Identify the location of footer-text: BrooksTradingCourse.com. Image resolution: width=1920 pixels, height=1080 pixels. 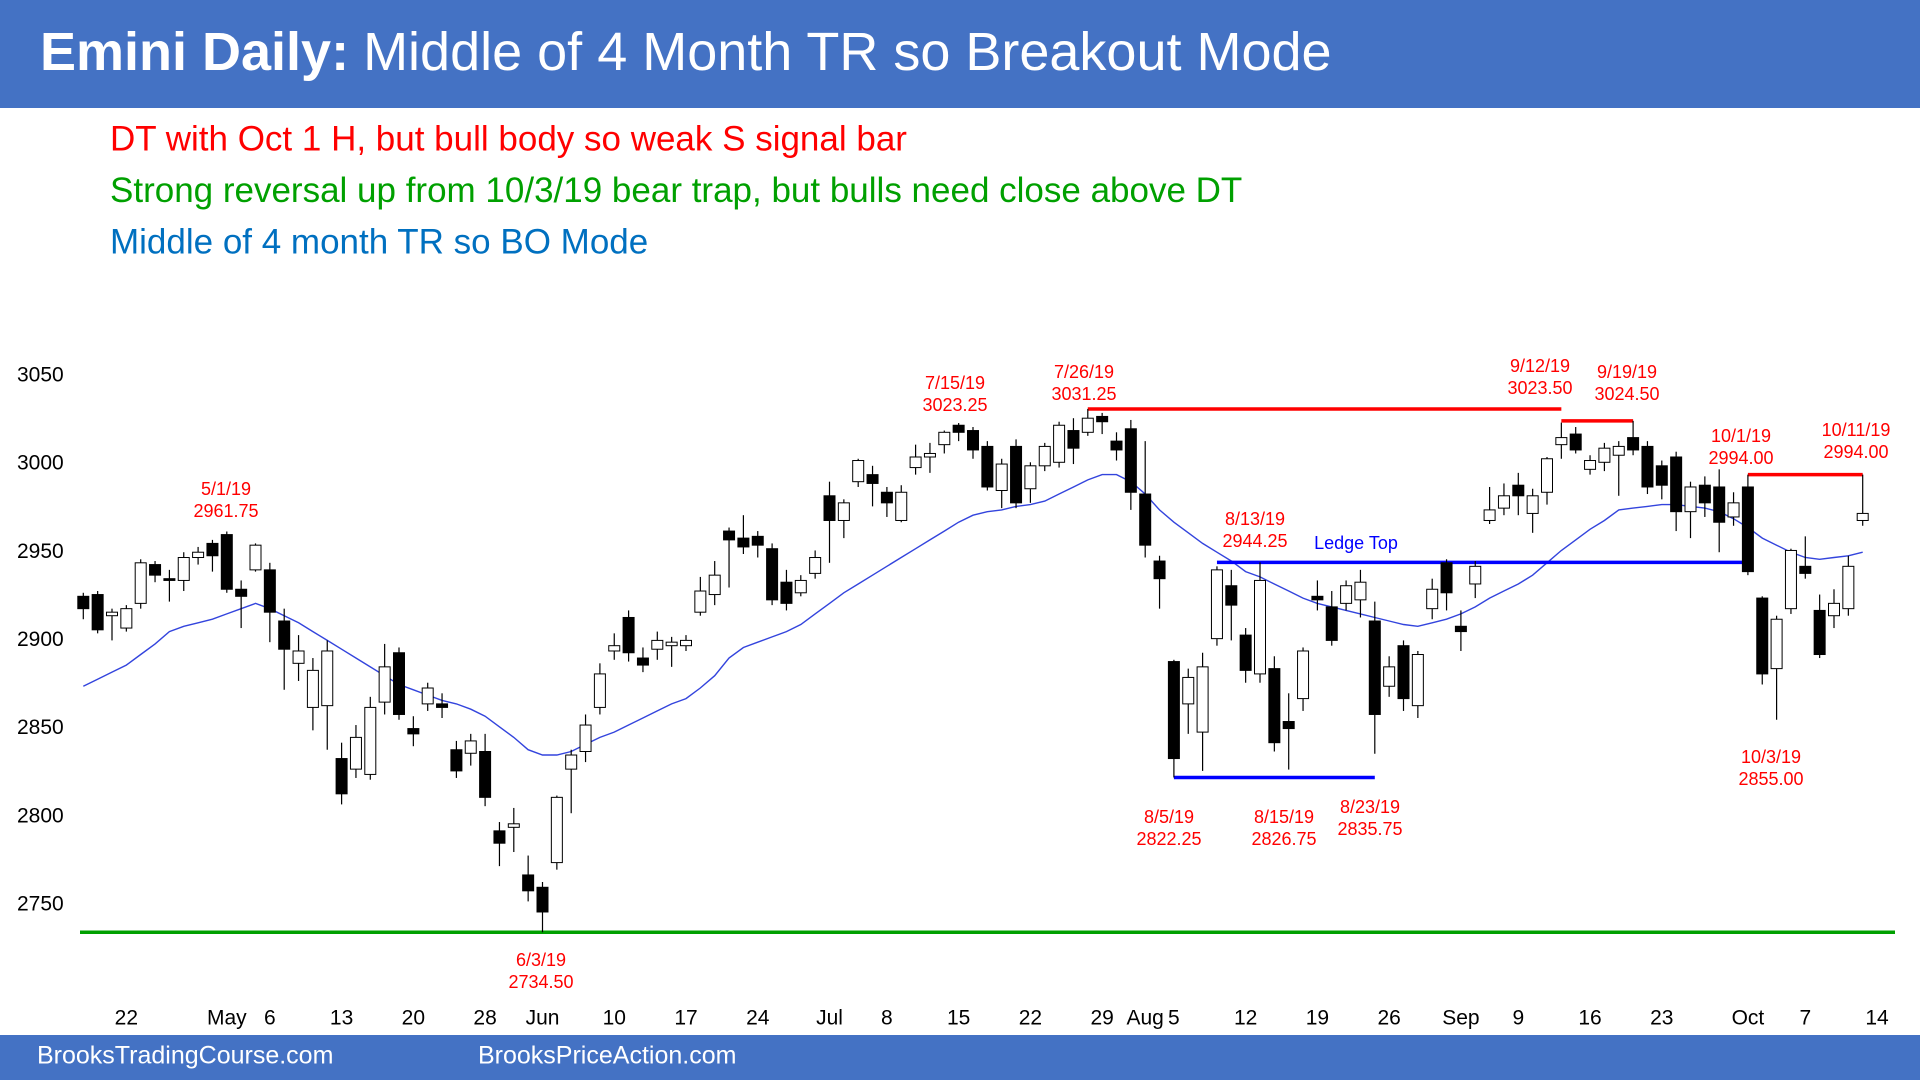
(185, 1056).